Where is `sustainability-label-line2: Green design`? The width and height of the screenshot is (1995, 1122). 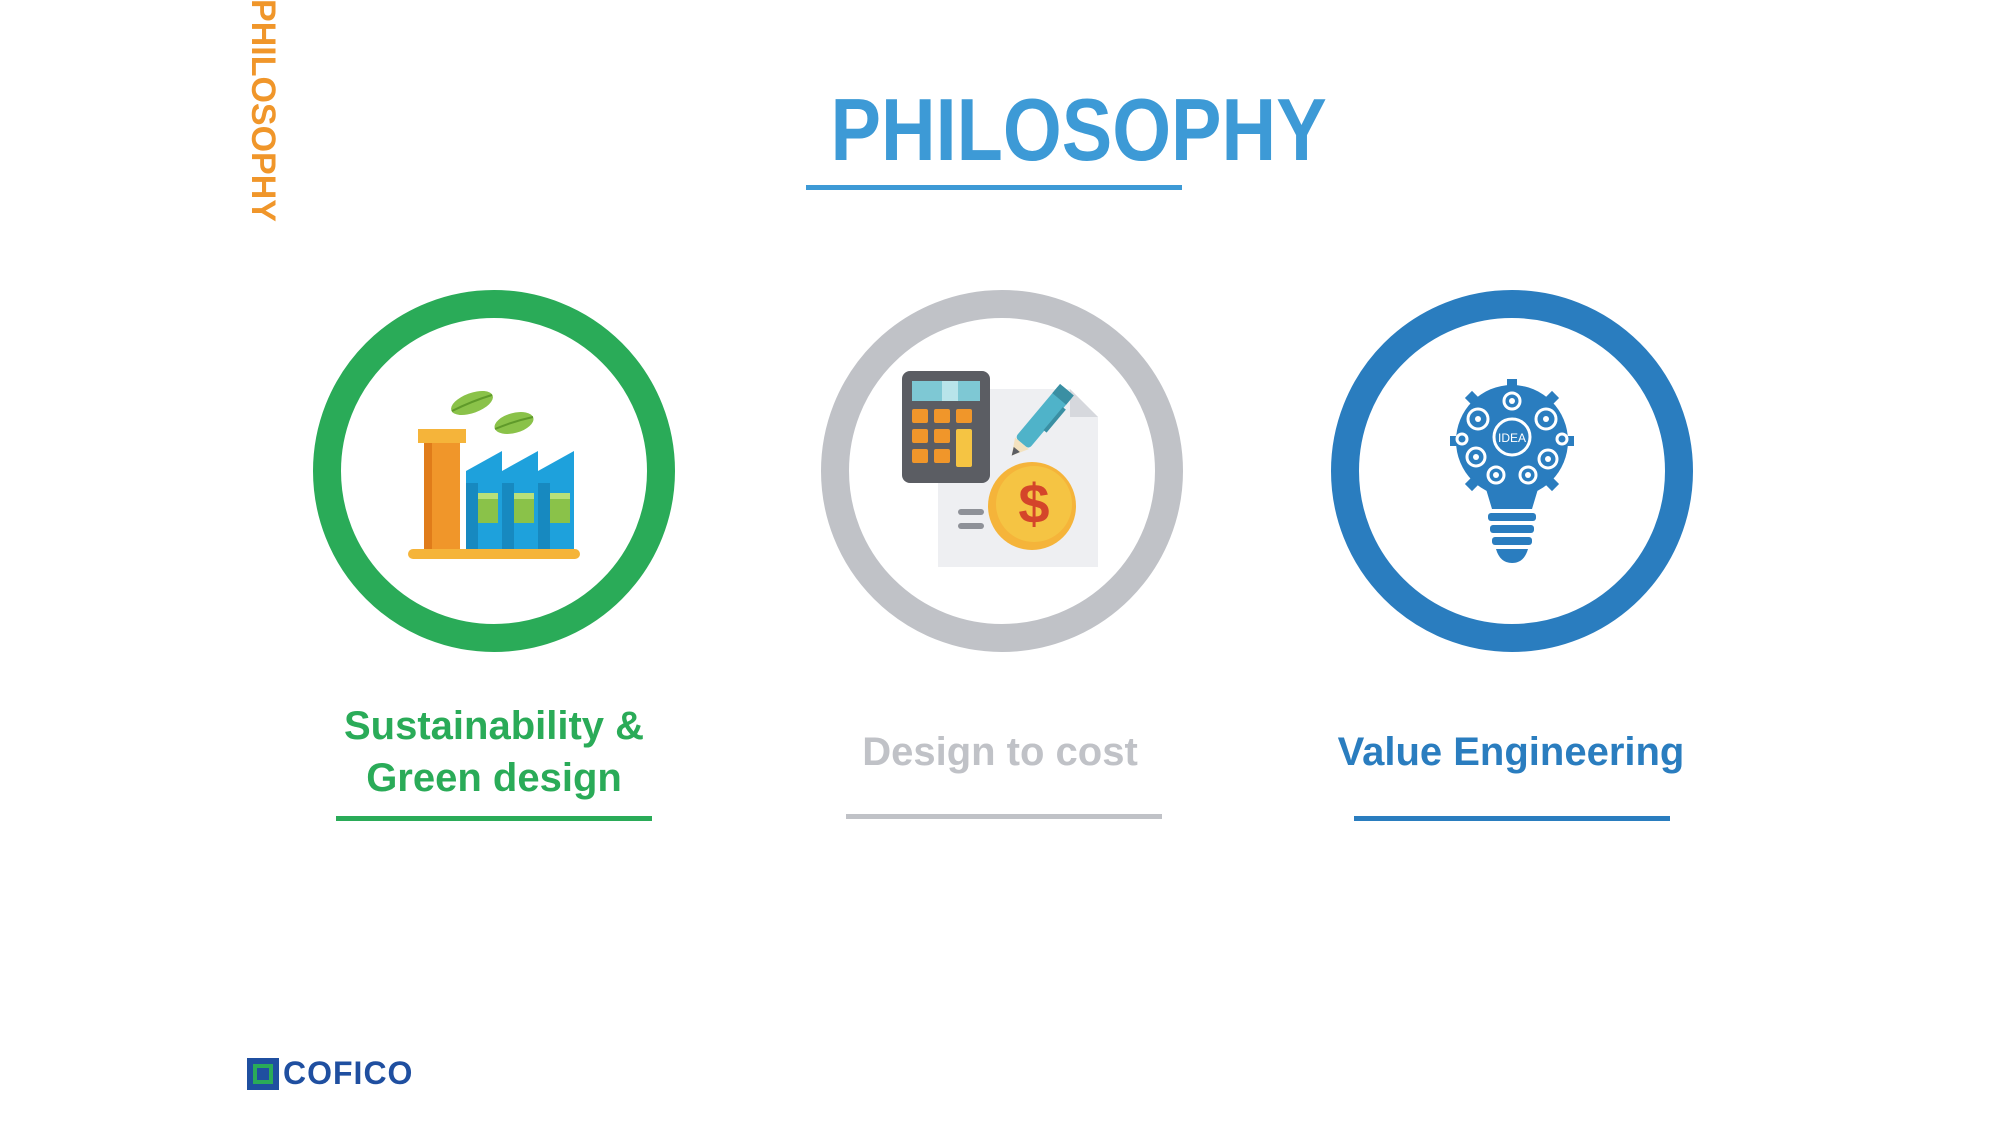
sustainability-label-line2: Green design is located at coordinates (494, 778).